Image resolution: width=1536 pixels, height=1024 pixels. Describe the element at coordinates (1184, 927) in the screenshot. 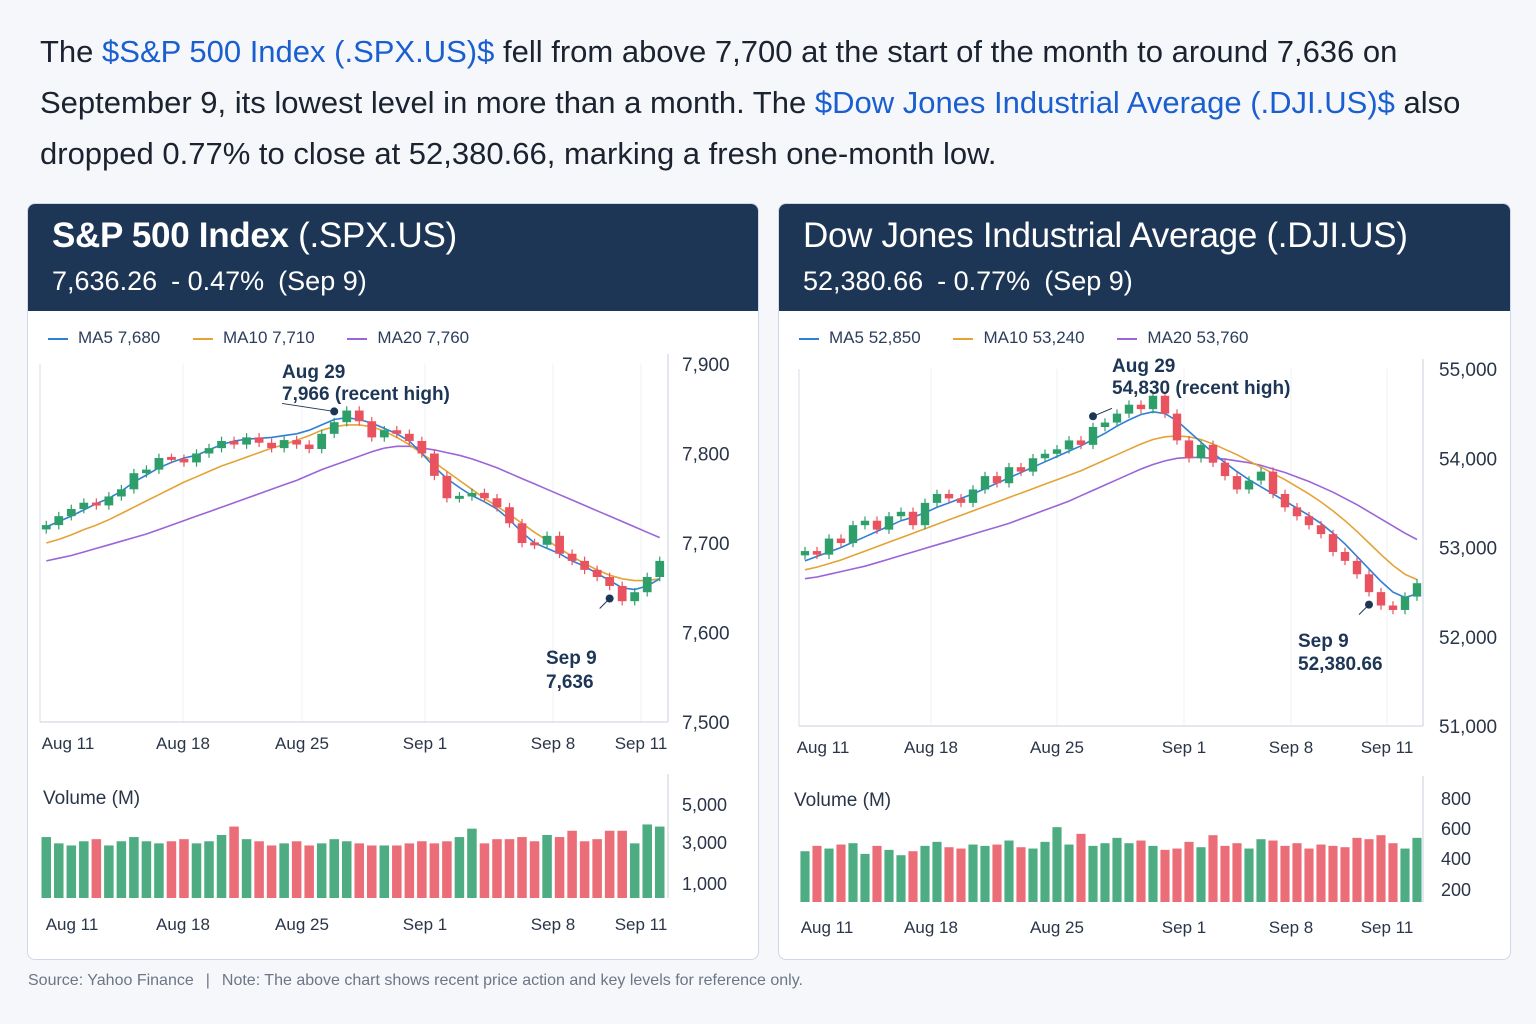

I see `dji-volume-x-tick-label: Sep 1` at that location.